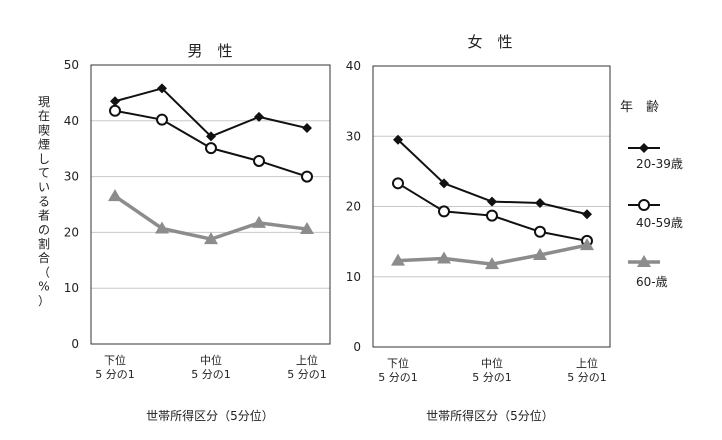 Image resolution: width=722 pixels, height=440 pixels. I want to click on y-axis-label-char: 在, so click(44, 116).